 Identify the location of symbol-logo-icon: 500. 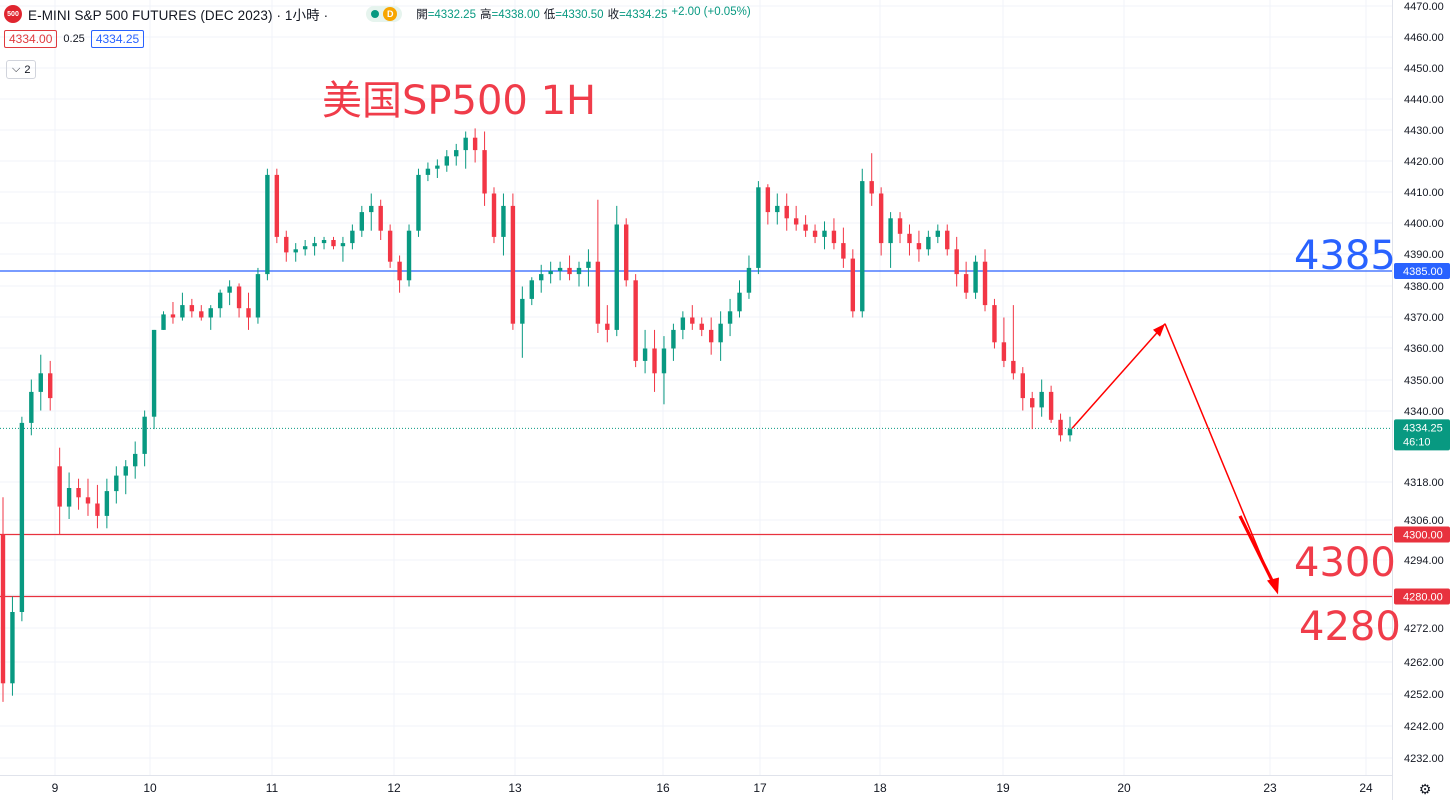
(13, 14).